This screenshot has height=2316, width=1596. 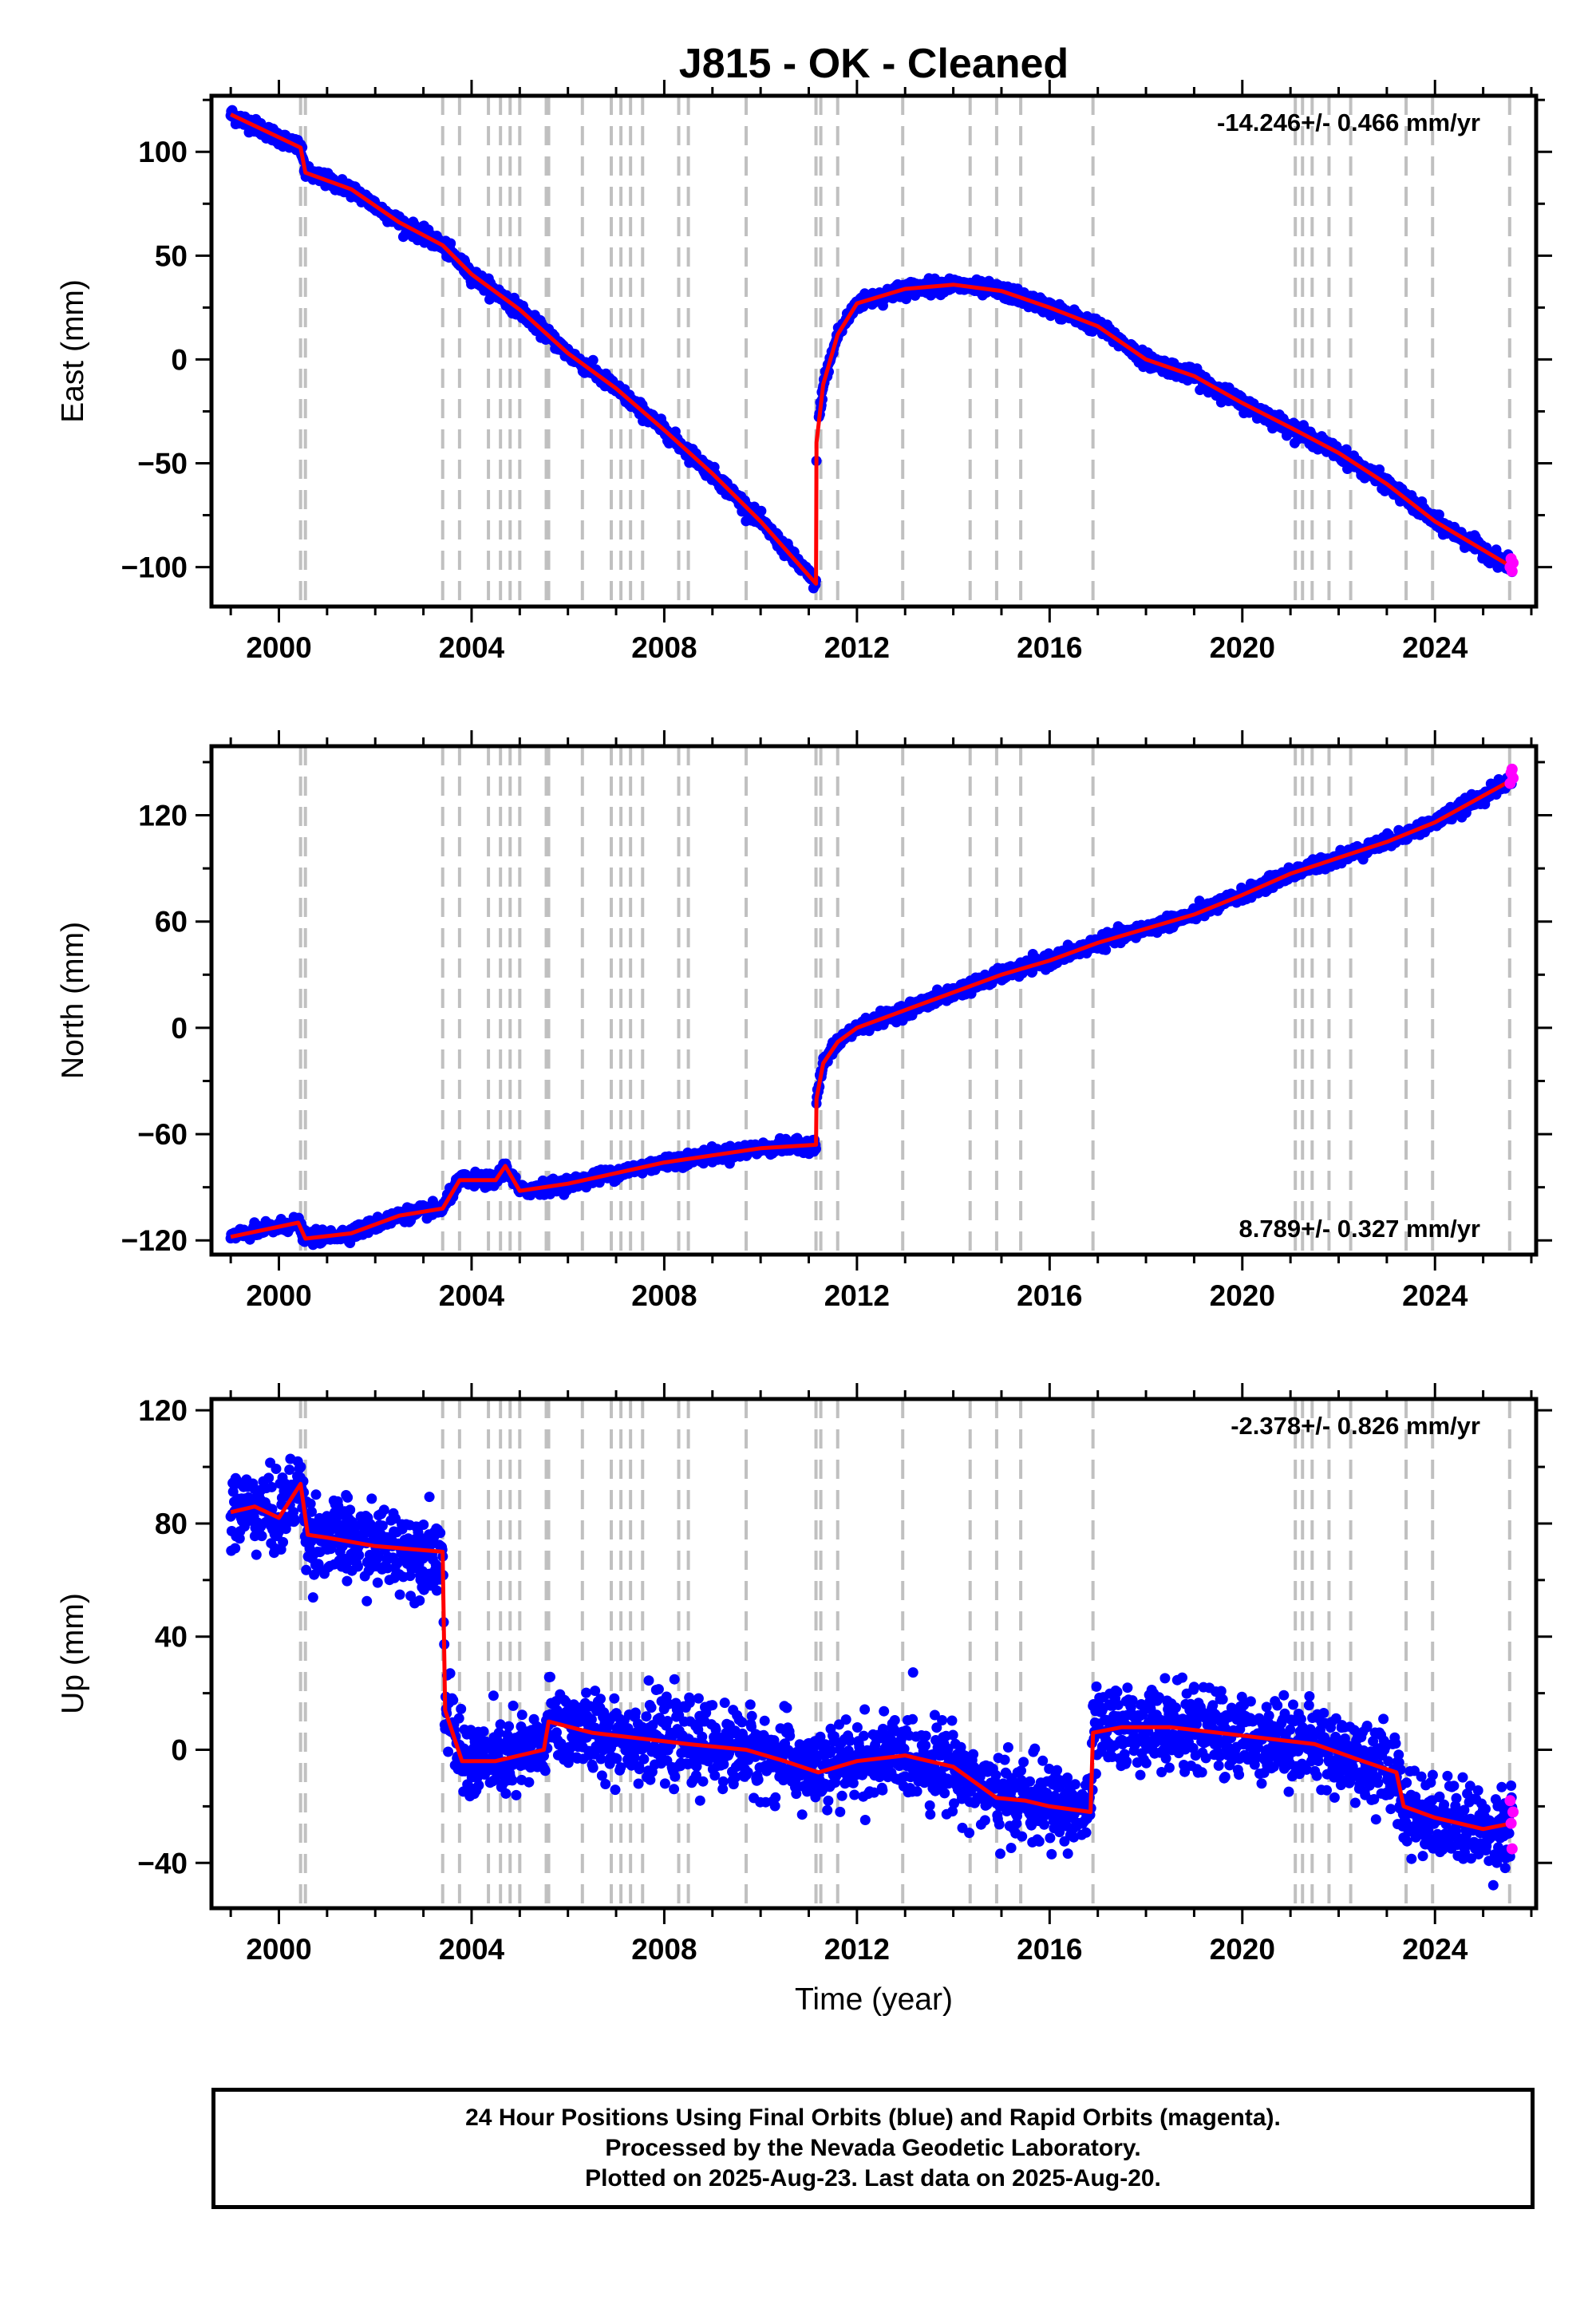 I want to click on y-tick-label: 0, so click(x=179, y=359).